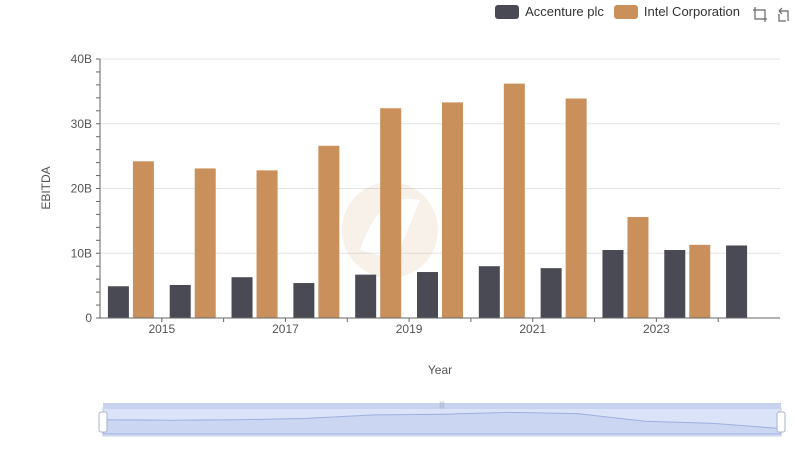 This screenshot has height=461, width=800. What do you see at coordinates (784, 14) in the screenshot?
I see `zoom-reset-icon` at bounding box center [784, 14].